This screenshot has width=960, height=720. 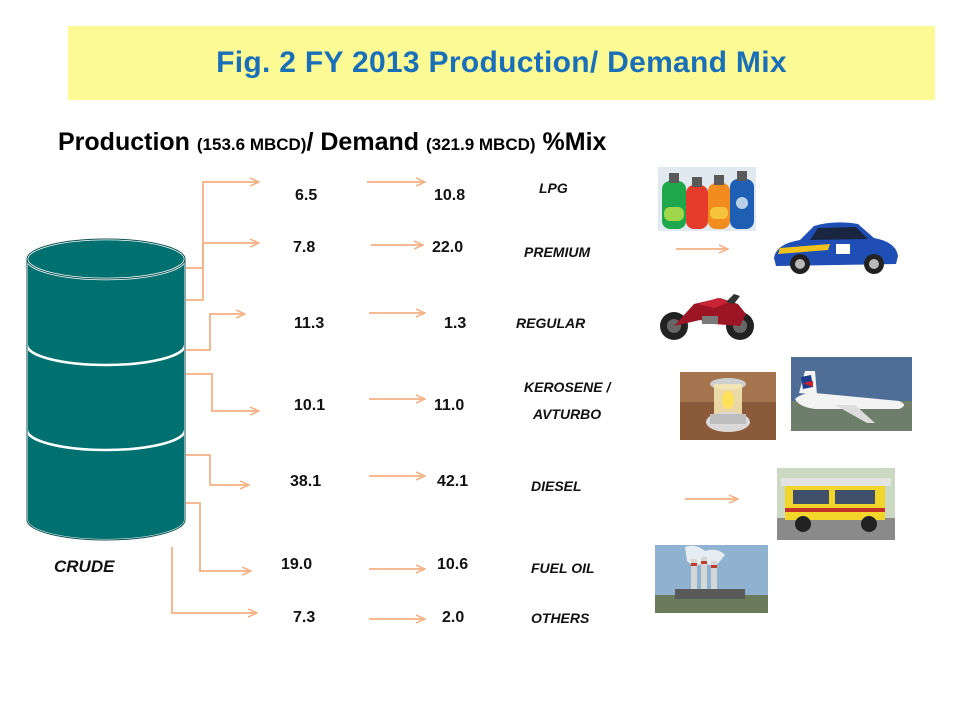 What do you see at coordinates (306, 195) in the screenshot?
I see `production-lpg: 6.5` at bounding box center [306, 195].